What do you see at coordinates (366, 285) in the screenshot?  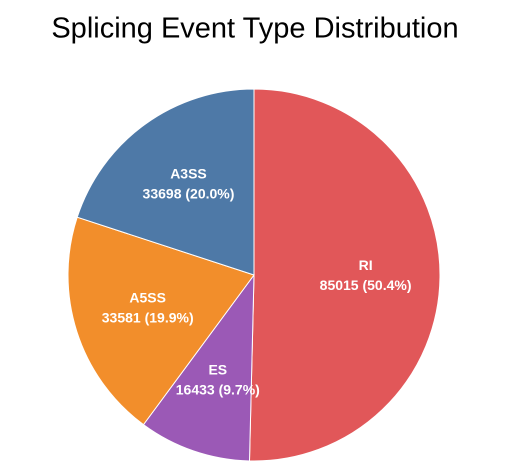 I see `slice-value-label: 85015 (50.4%)` at bounding box center [366, 285].